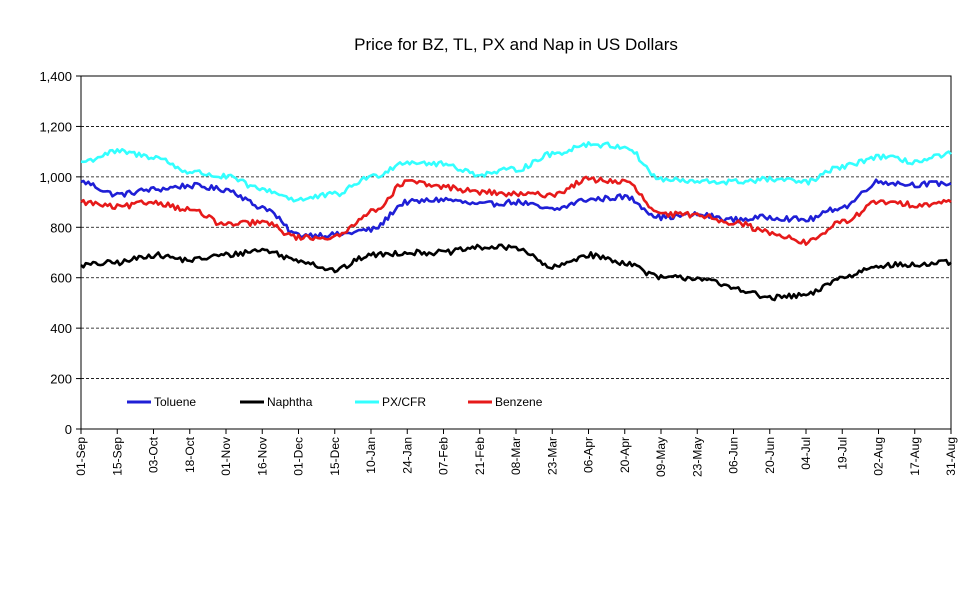 The image size is (967, 589). I want to click on x-tick-label: 09-May, so click(661, 457).